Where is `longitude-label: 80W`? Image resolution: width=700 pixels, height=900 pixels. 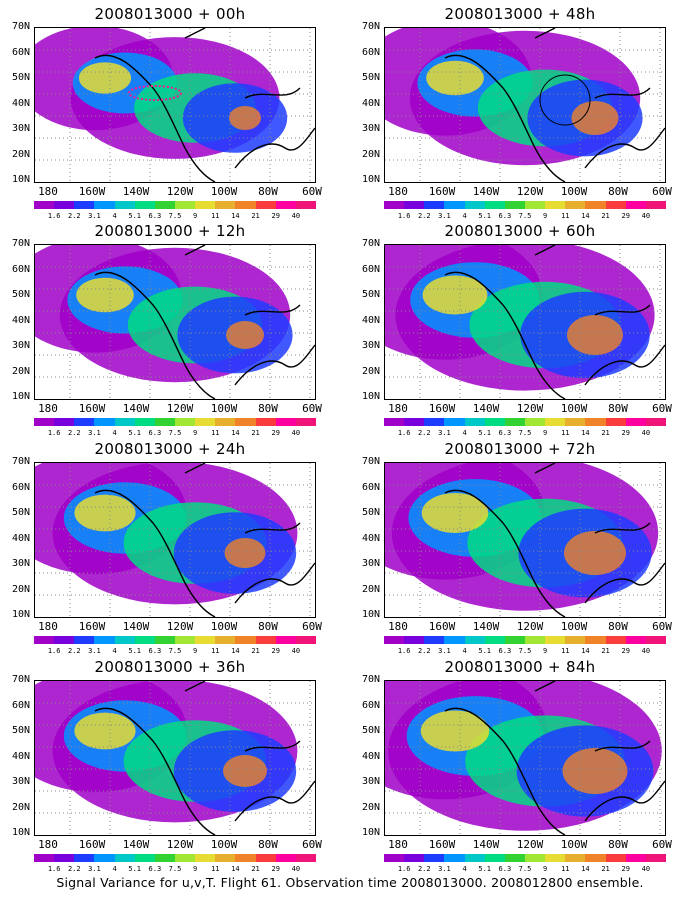
longitude-label: 80W is located at coordinates (618, 408).